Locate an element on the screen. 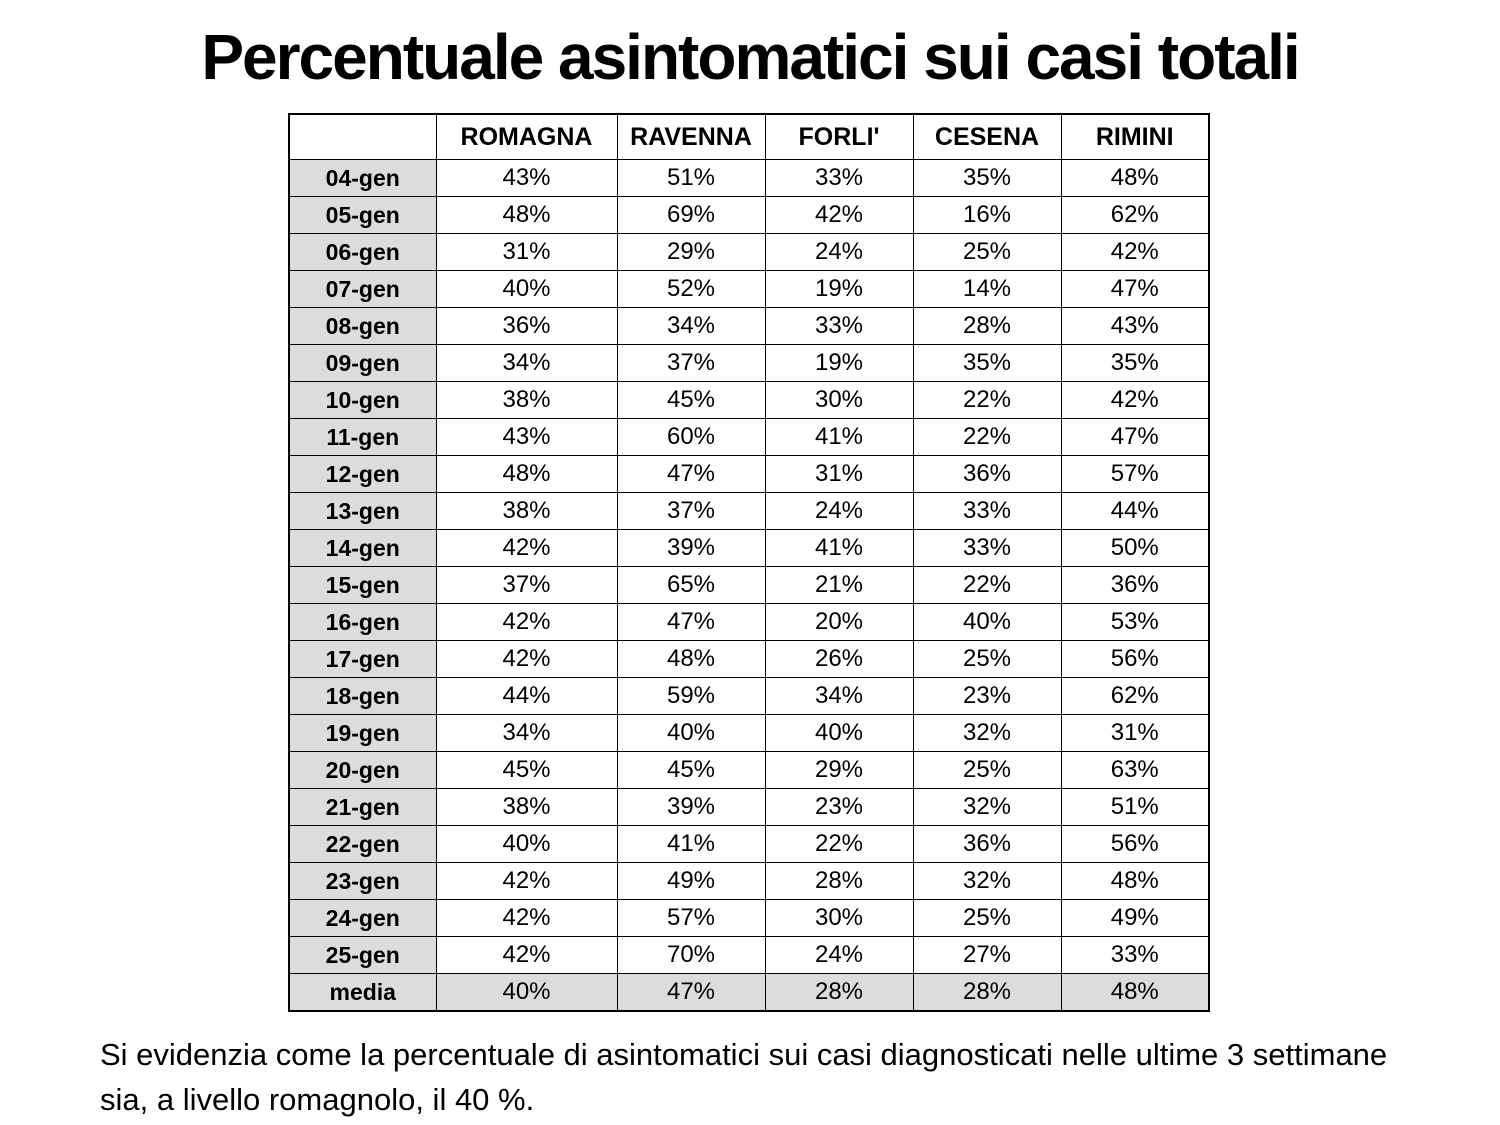 Image resolution: width=1500 pixels, height=1125 pixels. table-cell: 44% is located at coordinates (526, 696).